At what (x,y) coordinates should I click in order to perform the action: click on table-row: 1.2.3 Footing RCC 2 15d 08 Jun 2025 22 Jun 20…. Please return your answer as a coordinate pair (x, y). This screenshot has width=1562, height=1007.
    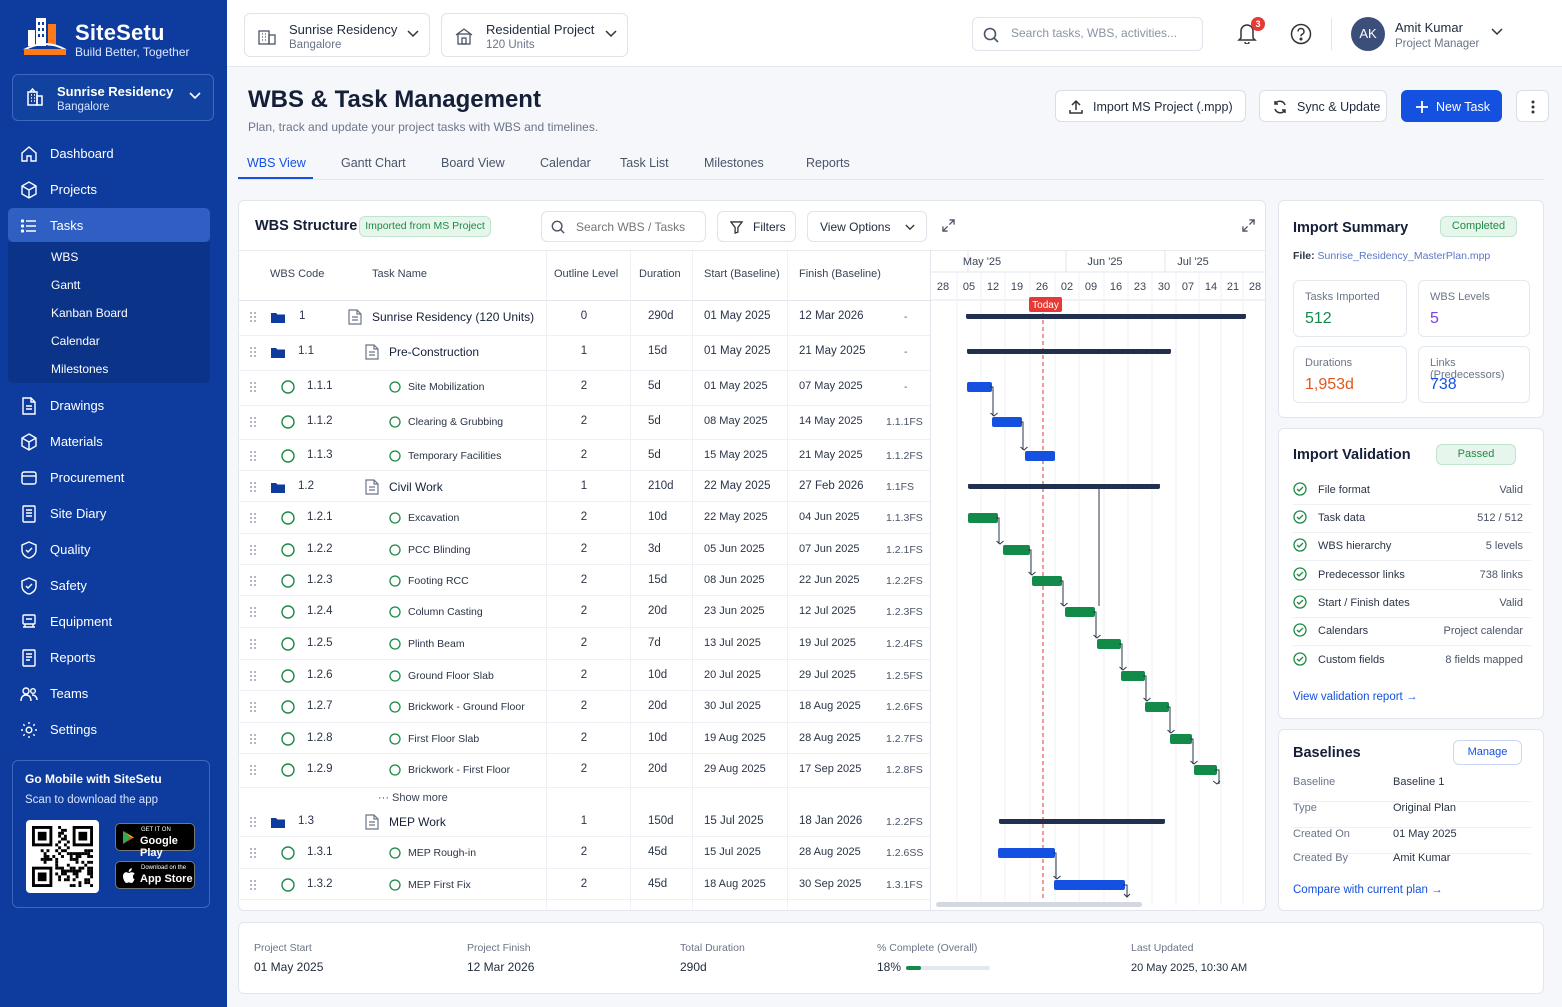
    Looking at the image, I should click on (585, 580).